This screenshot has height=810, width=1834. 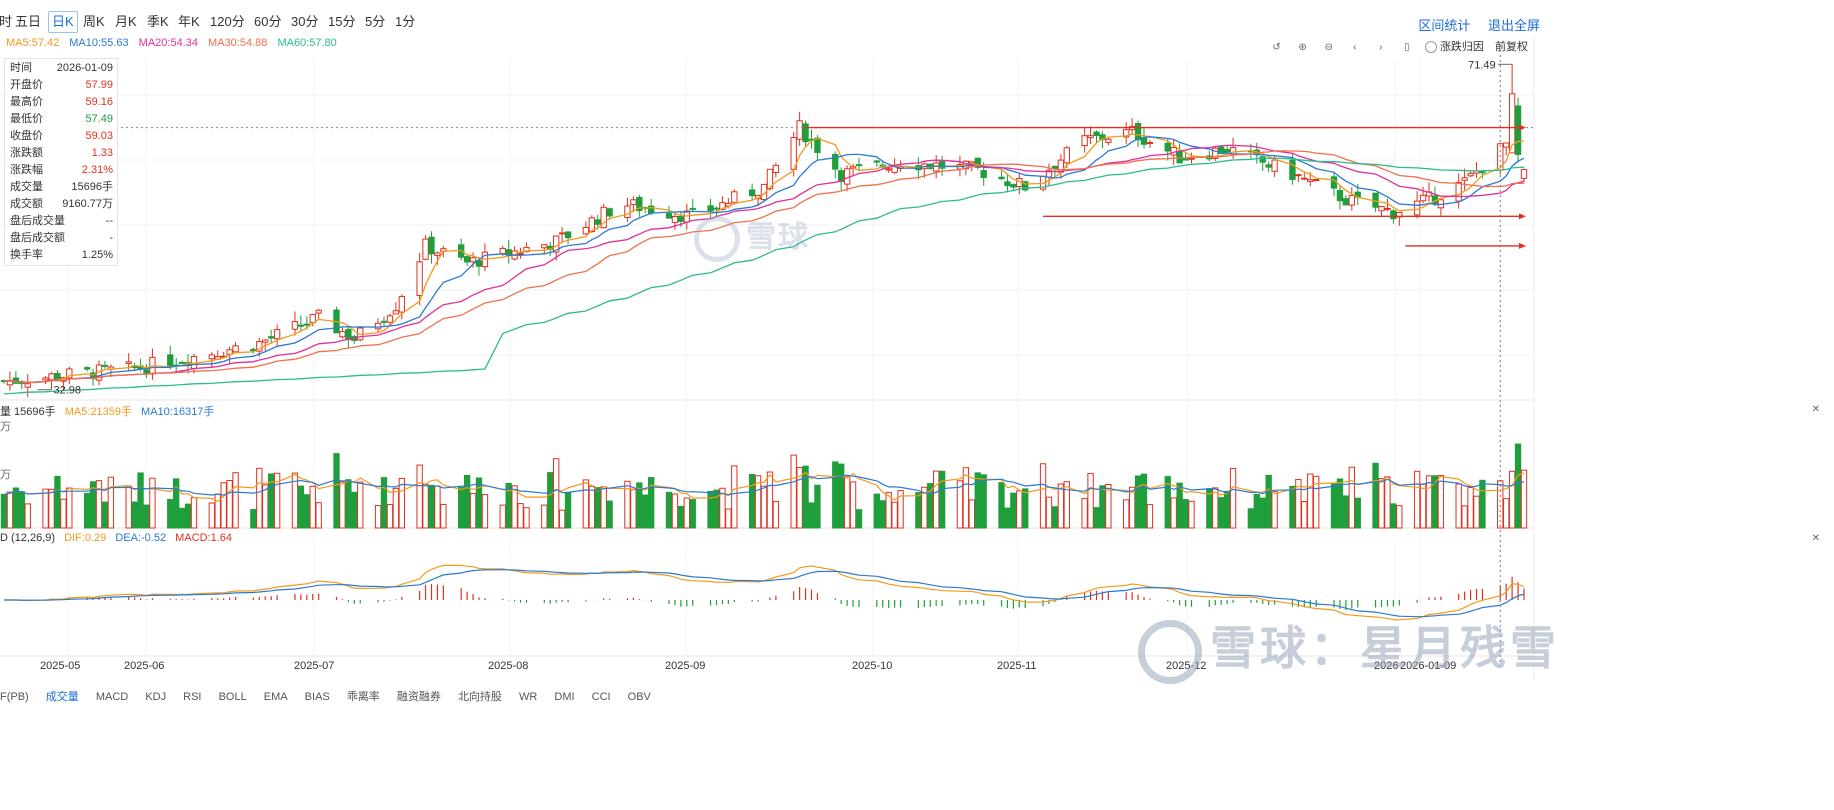 What do you see at coordinates (601, 697) in the screenshot?
I see `indicator-tab: CCI` at bounding box center [601, 697].